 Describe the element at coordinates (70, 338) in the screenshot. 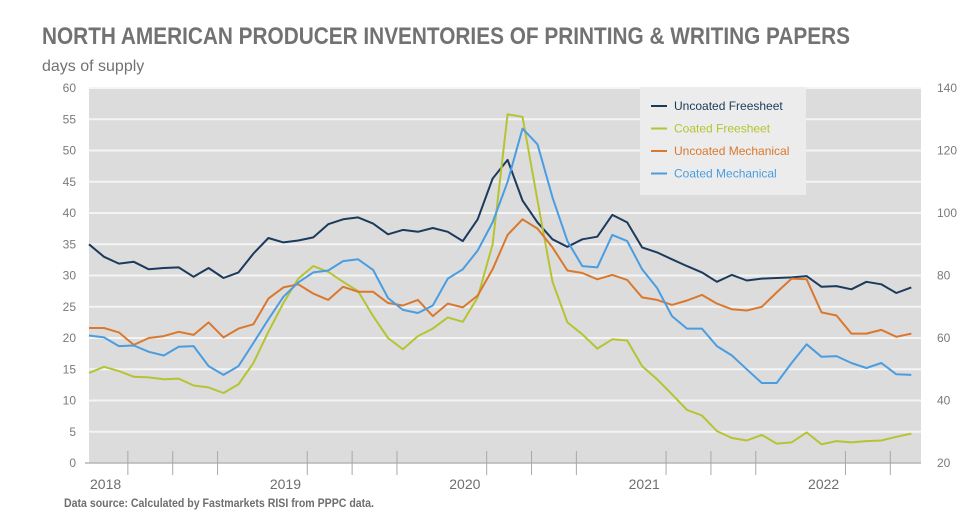

I see `y-tick-label: 20` at that location.